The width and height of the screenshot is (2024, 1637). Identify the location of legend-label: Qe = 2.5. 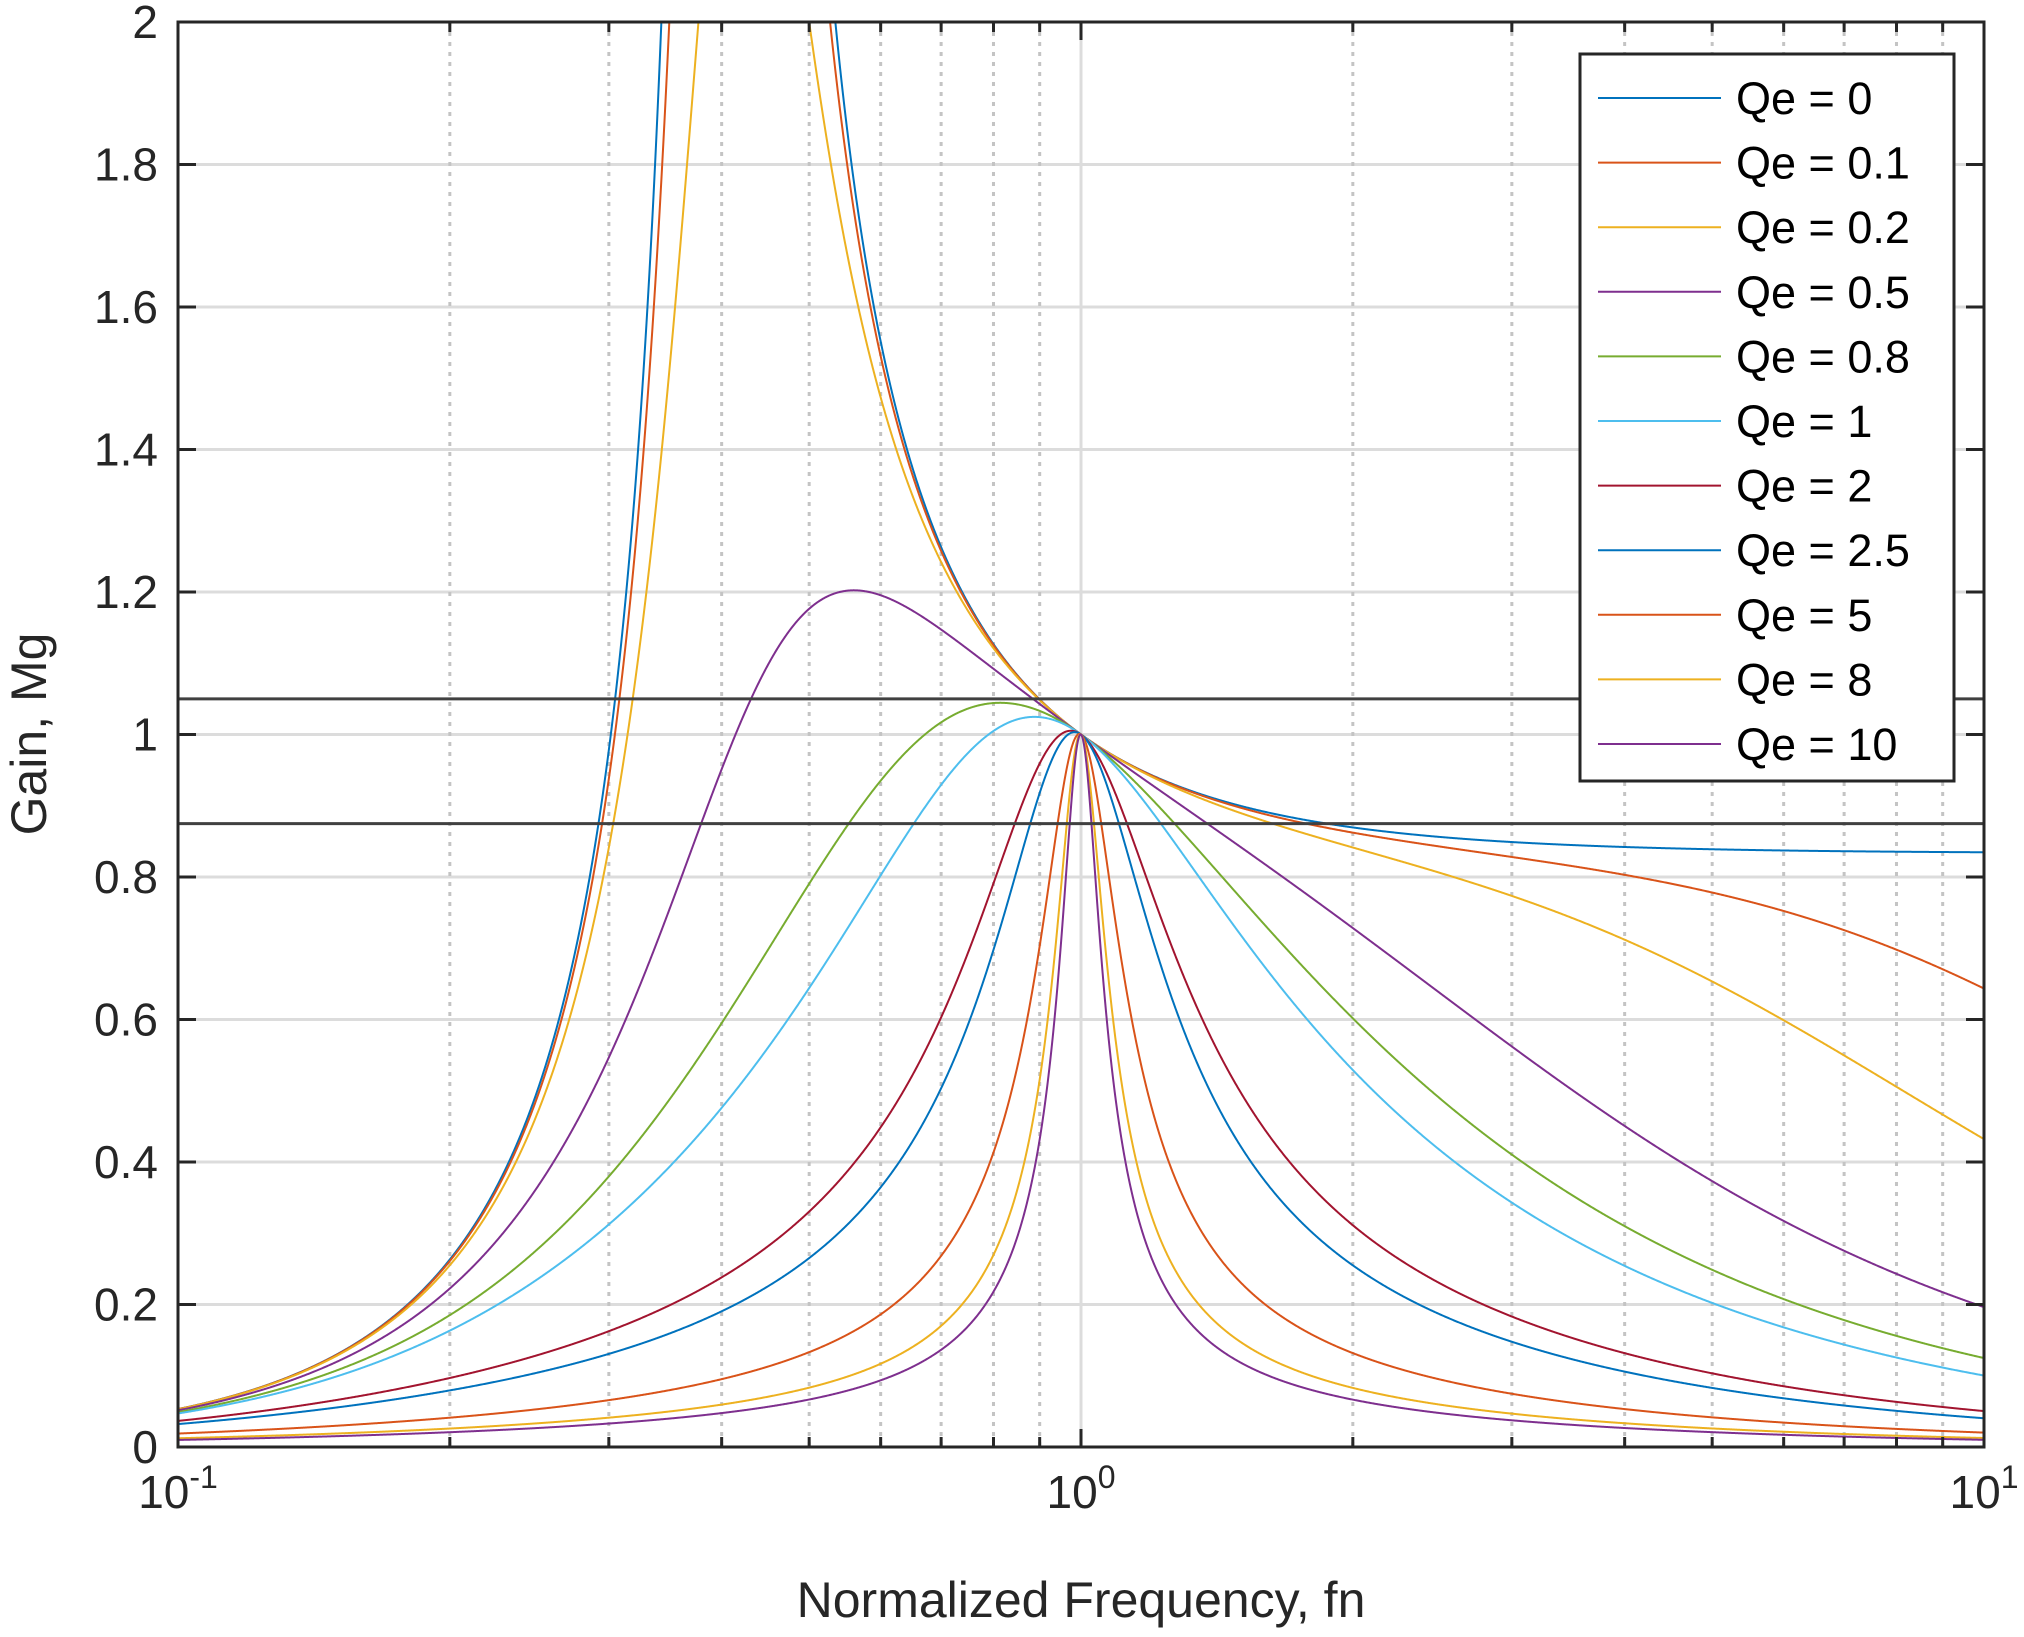
(1823, 550).